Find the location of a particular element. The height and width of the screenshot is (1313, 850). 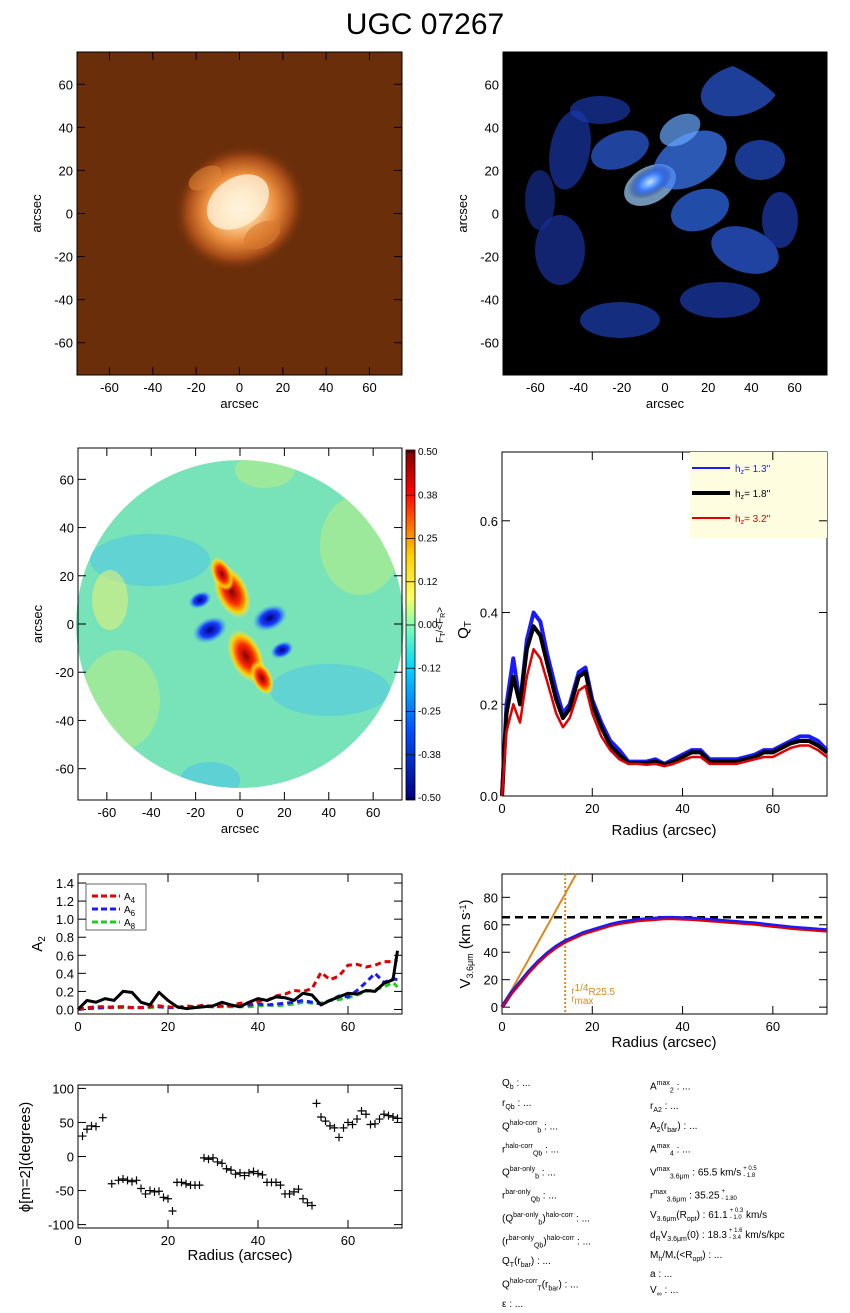

y-tick-label: 80 is located at coordinates (491, 897).